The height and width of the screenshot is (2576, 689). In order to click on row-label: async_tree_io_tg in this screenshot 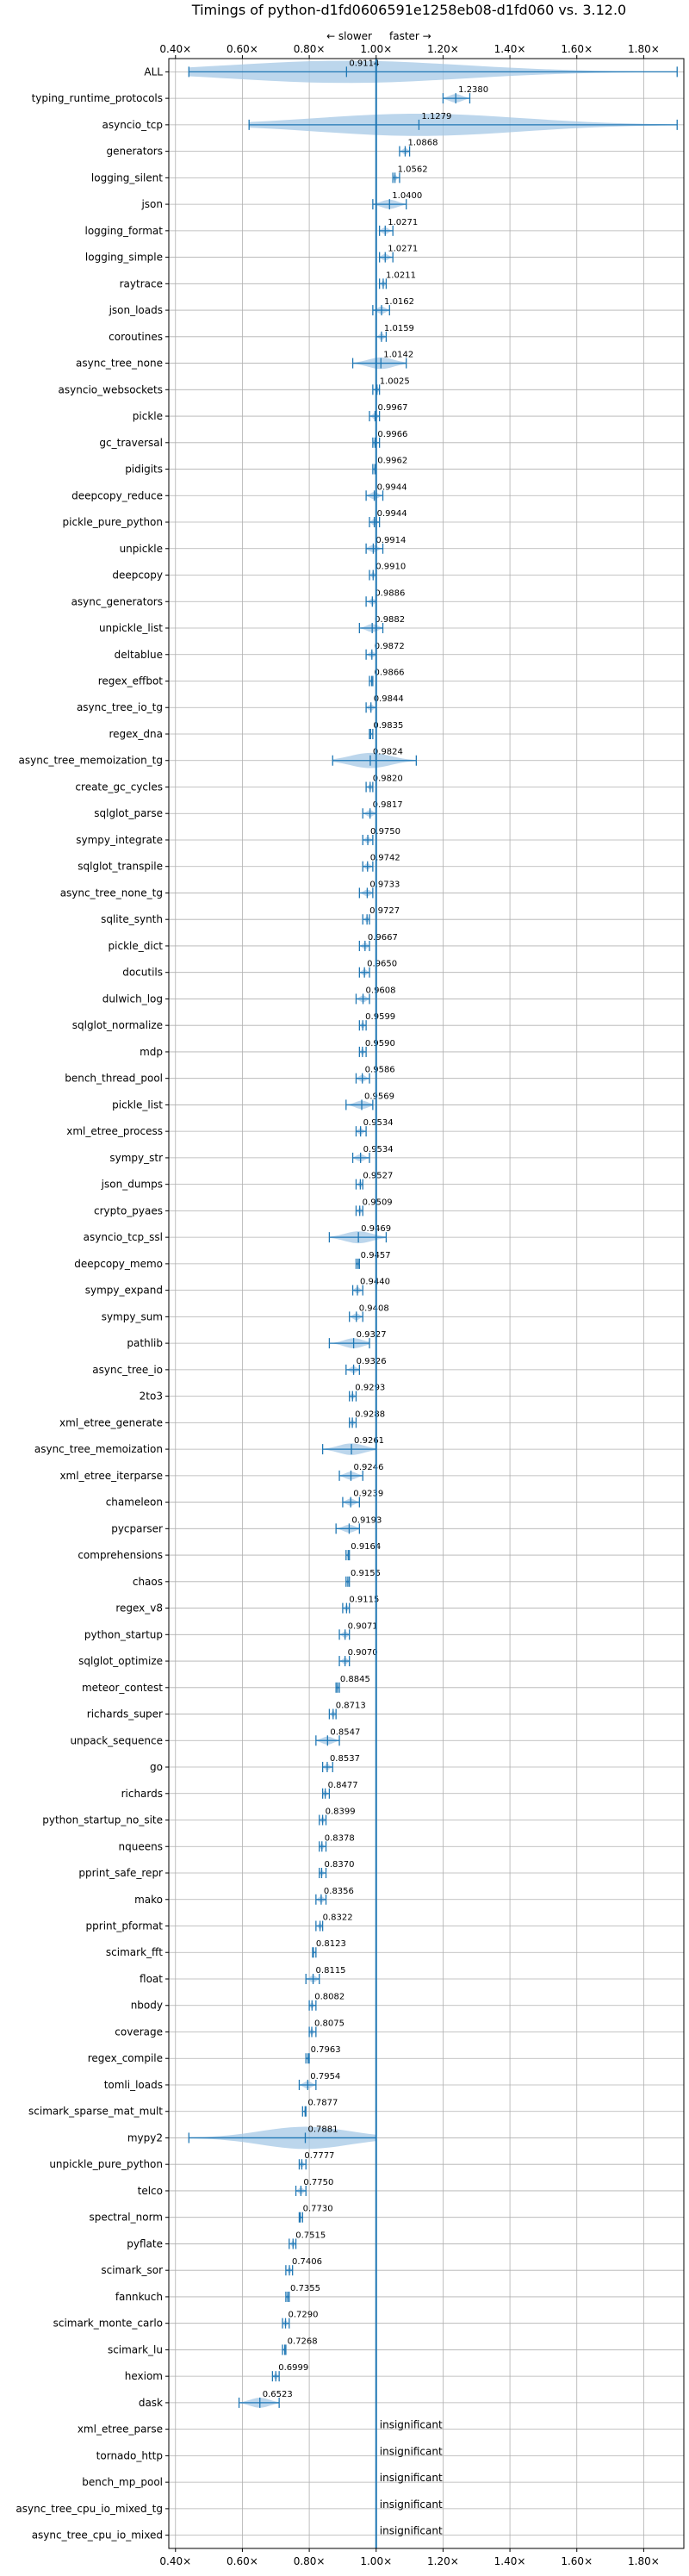, I will do `click(120, 707)`.